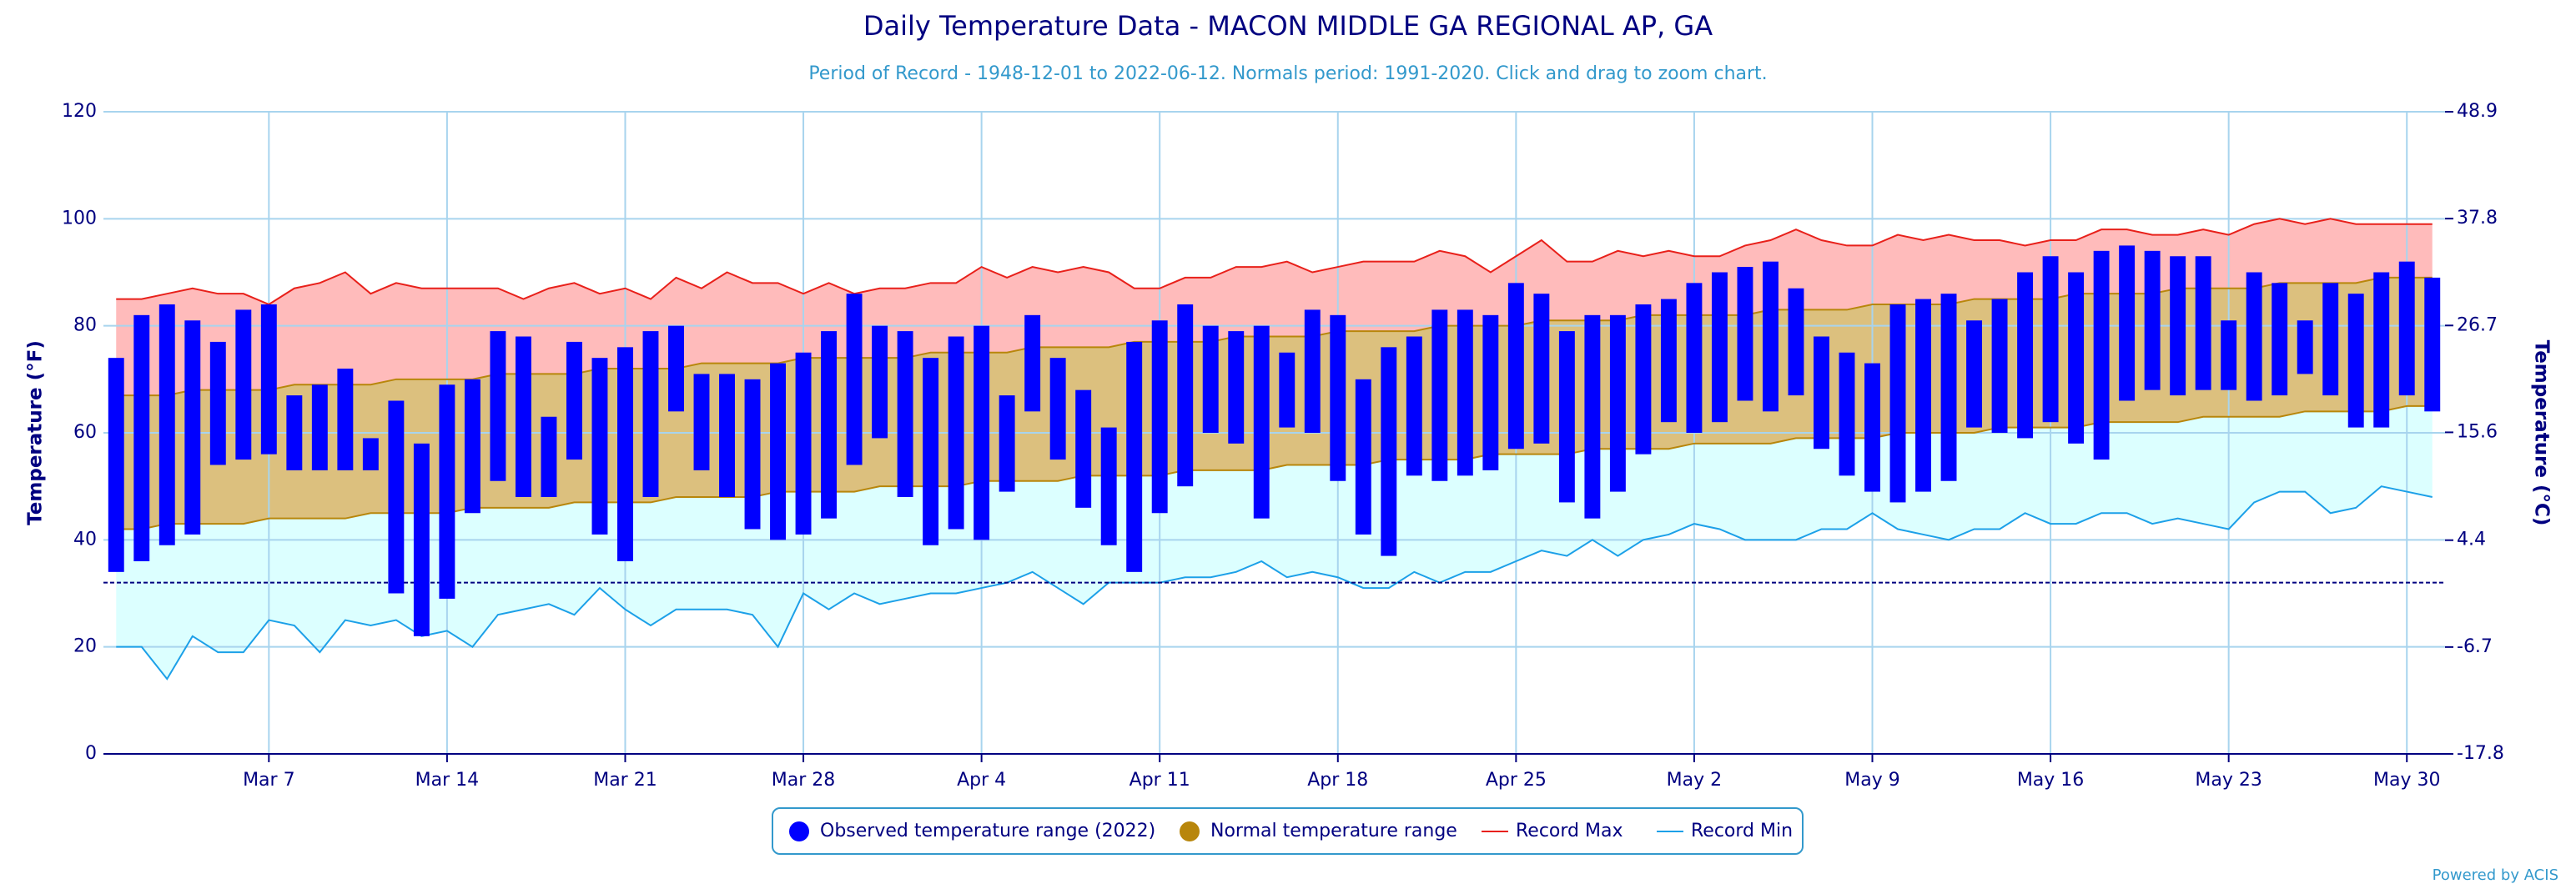  Describe the element at coordinates (1337, 780) in the screenshot. I see `x-tick-label: Apr 18` at that location.